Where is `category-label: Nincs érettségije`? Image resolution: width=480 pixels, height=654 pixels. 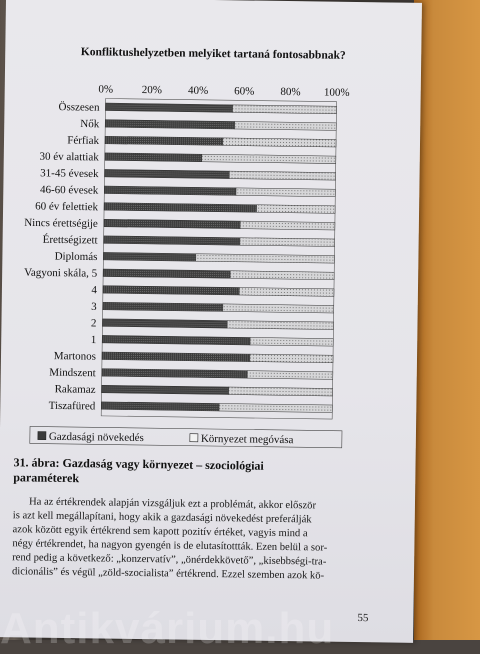
category-label: Nincs érettségije is located at coordinates (61, 223).